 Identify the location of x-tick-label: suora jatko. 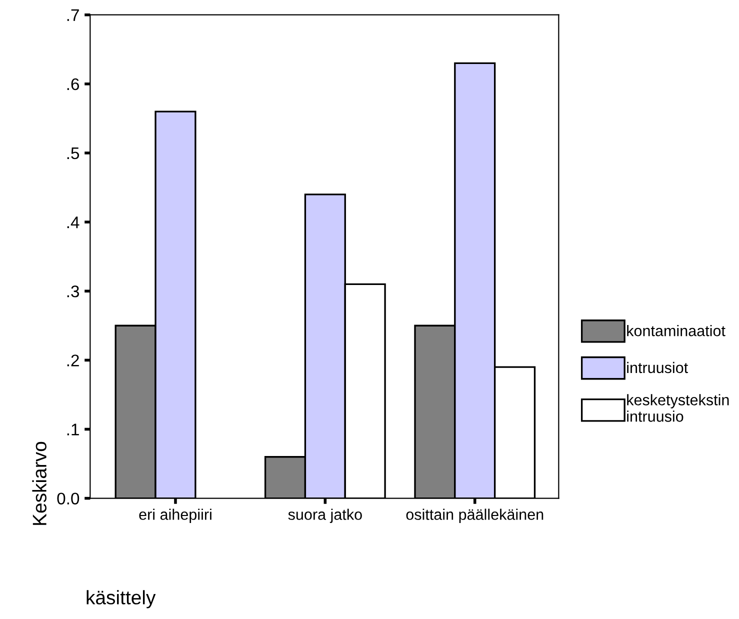
(325, 515).